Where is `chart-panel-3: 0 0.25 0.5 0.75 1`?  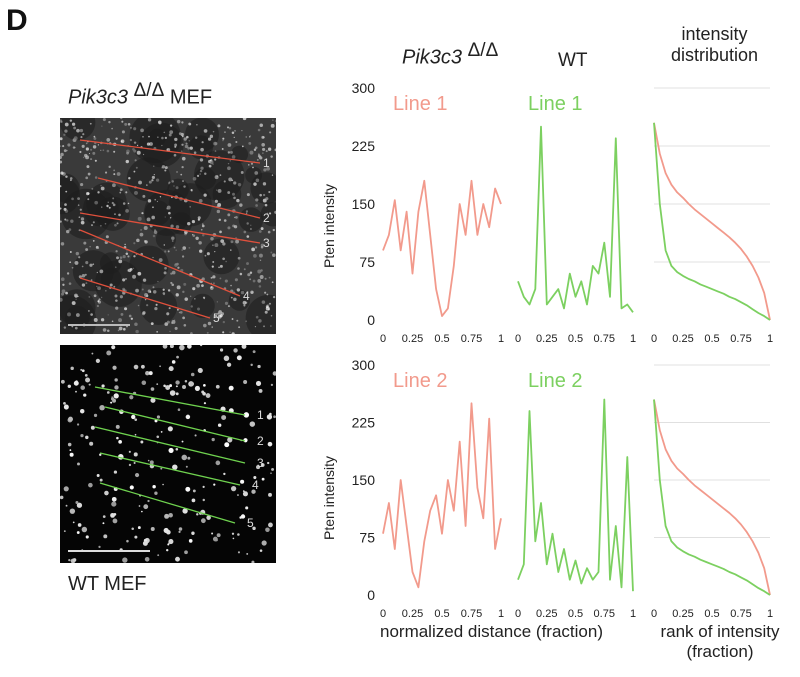 chart-panel-3: 0 0.25 0.5 0.75 1 is located at coordinates (712, 216).